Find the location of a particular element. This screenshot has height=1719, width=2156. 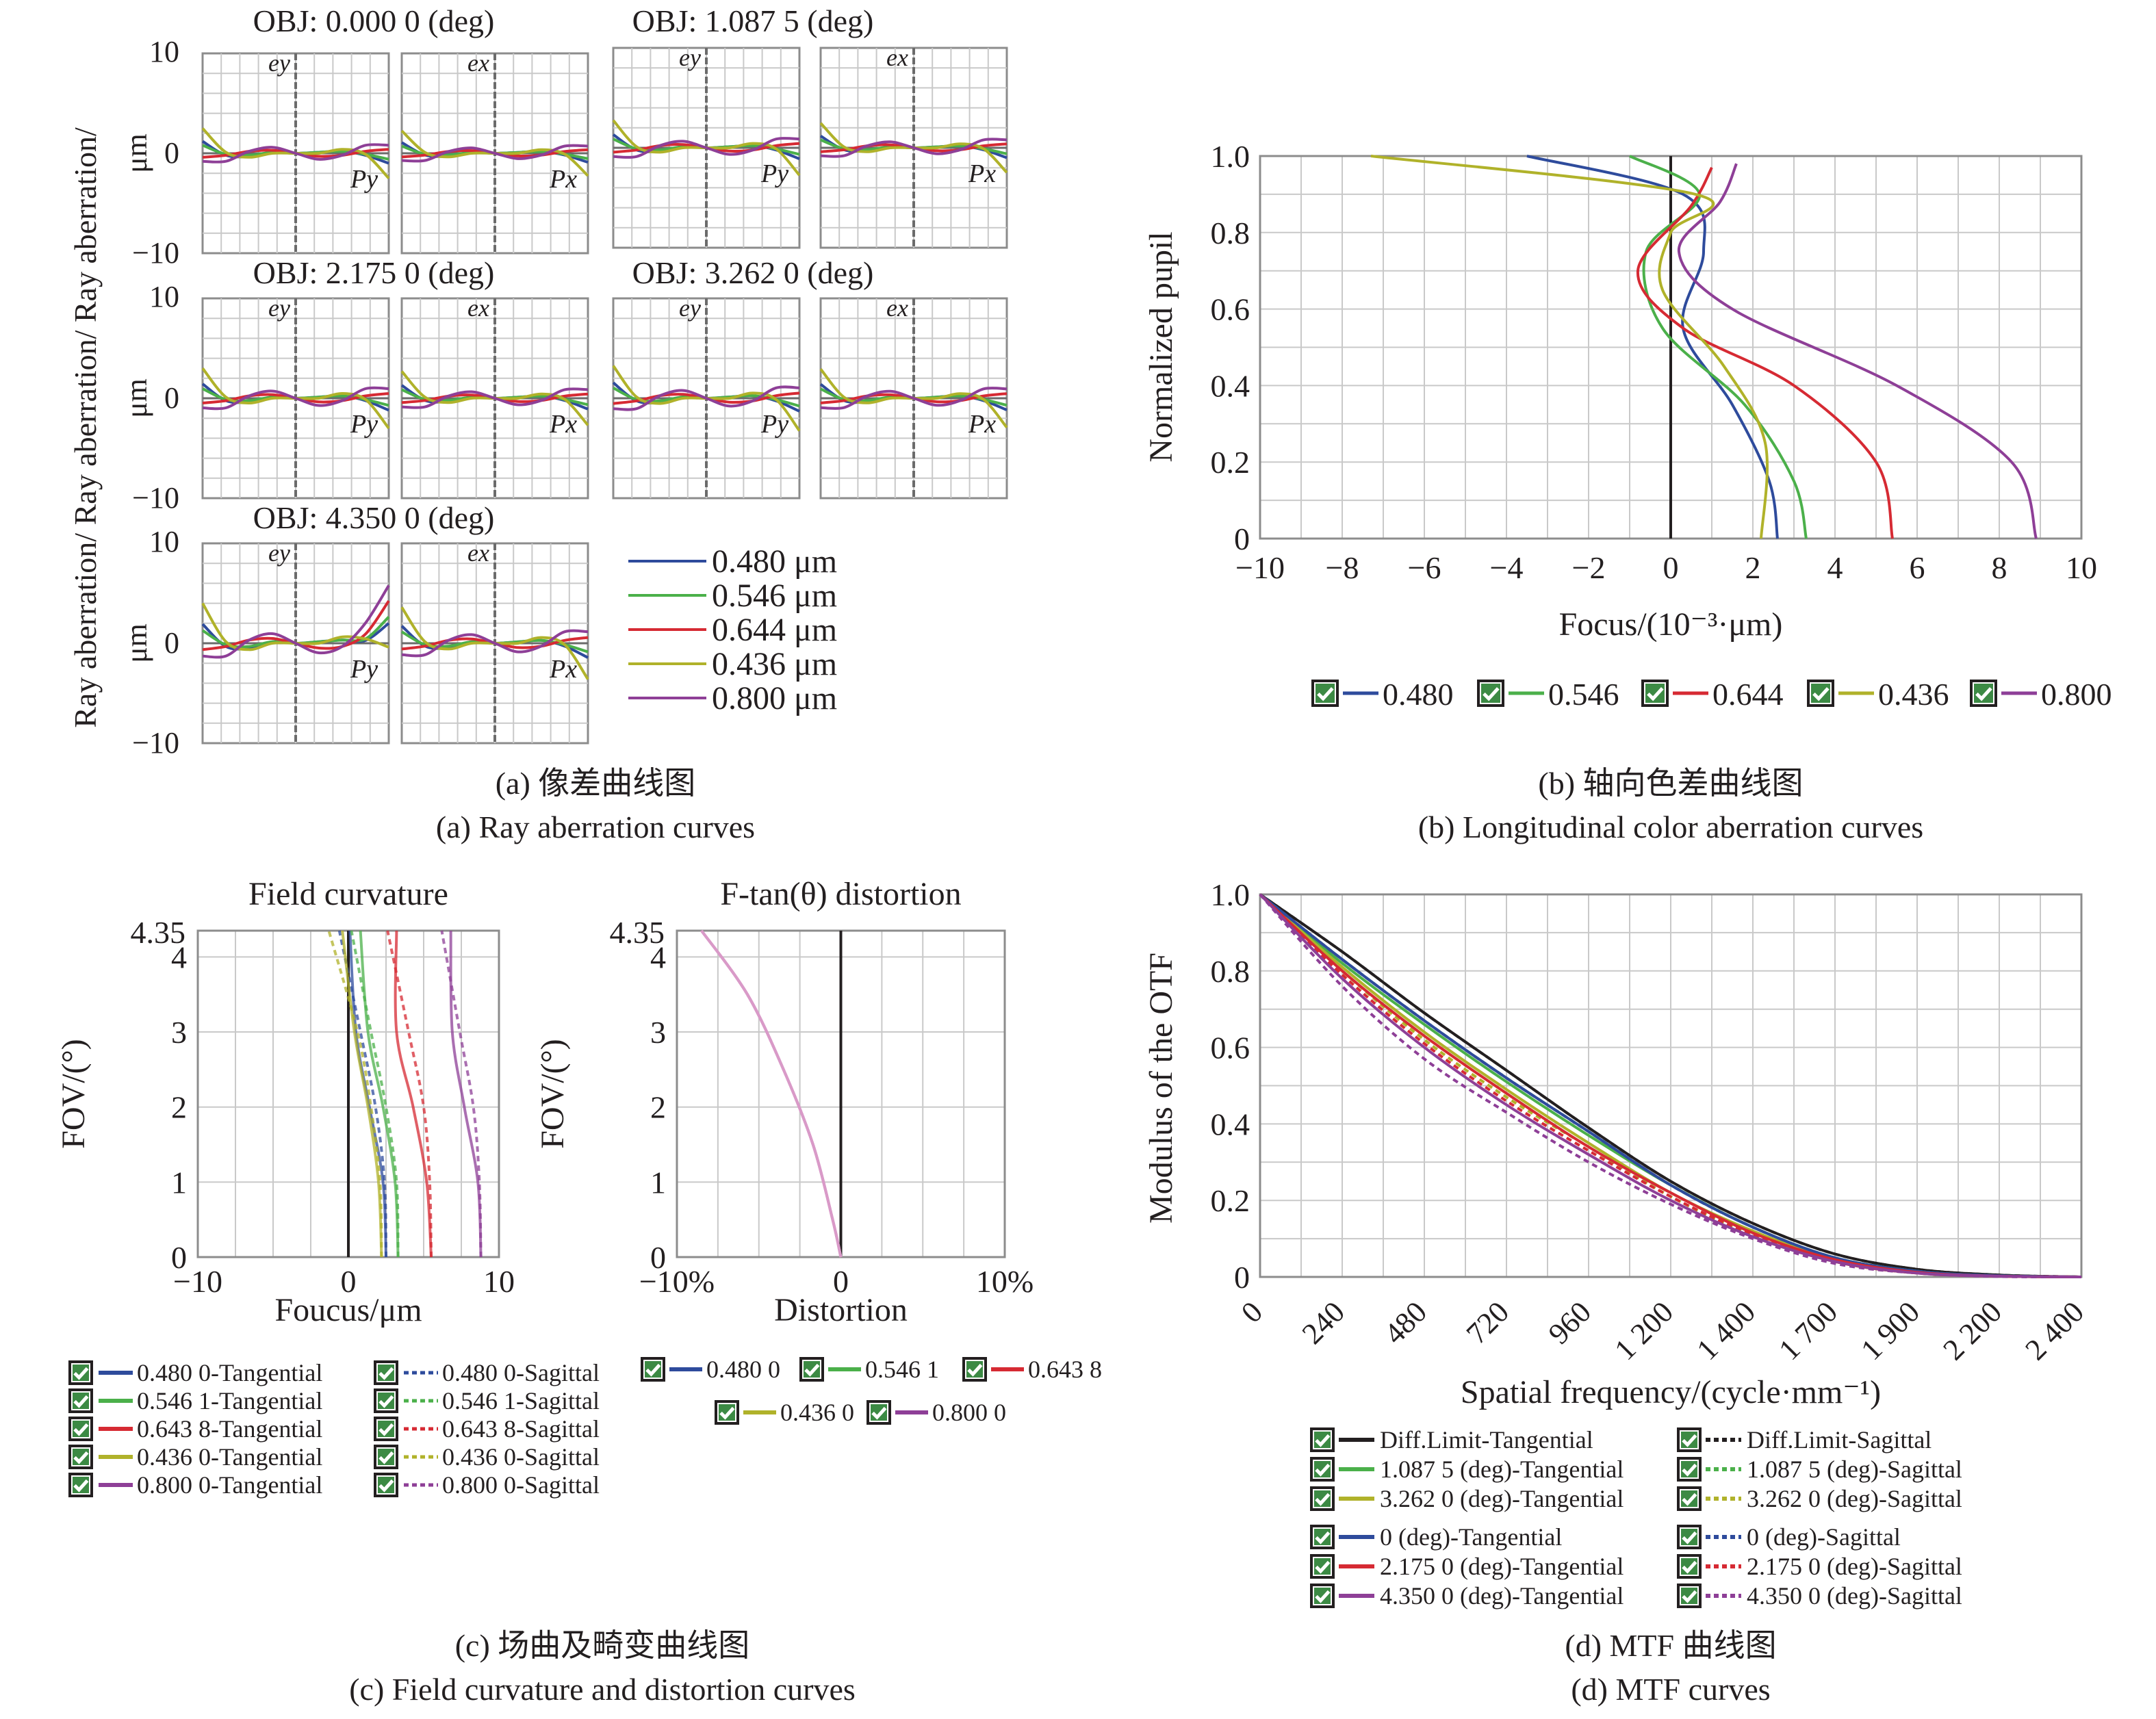

legend-label: 0.643 8 is located at coordinates (1065, 1369).